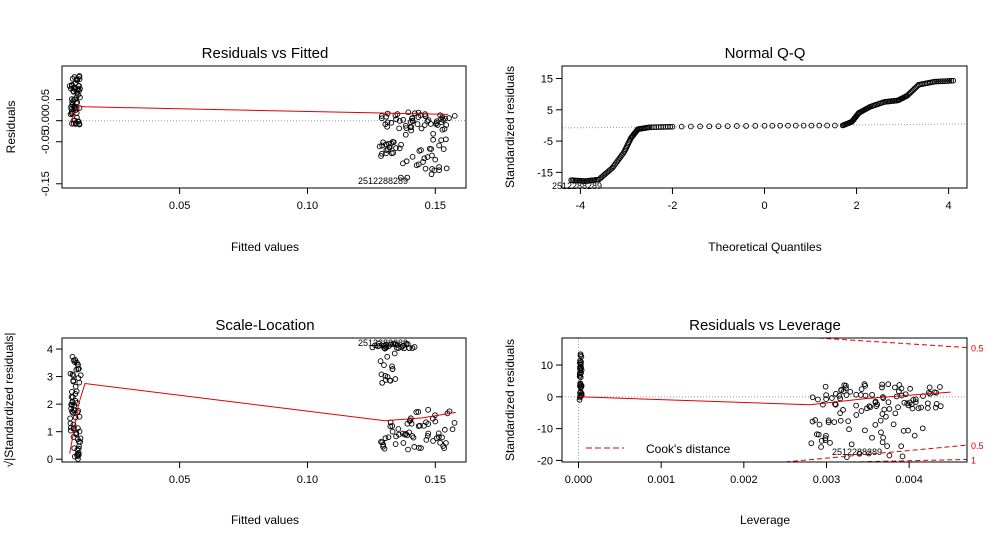 The width and height of the screenshot is (1000, 545). Describe the element at coordinates (50, 433) in the screenshot. I see `scale-location-y-tick-label-1: 1` at that location.